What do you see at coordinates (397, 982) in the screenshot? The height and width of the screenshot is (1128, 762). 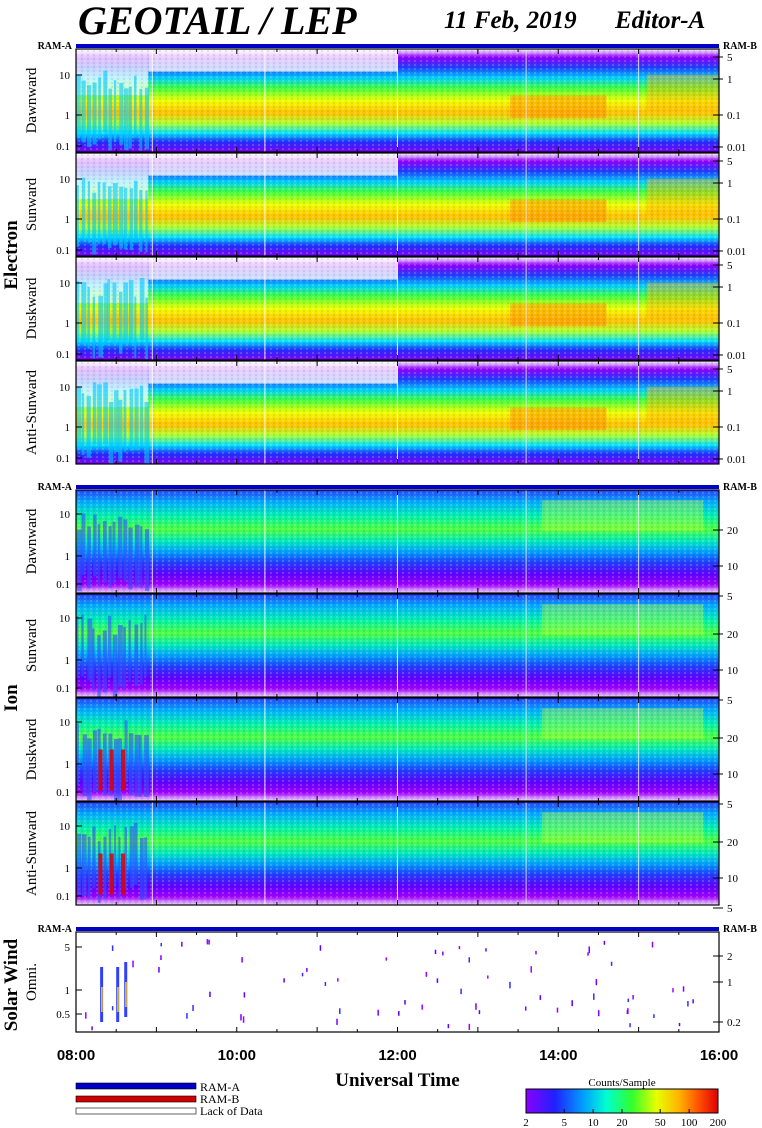 I see `spectrogram` at bounding box center [397, 982].